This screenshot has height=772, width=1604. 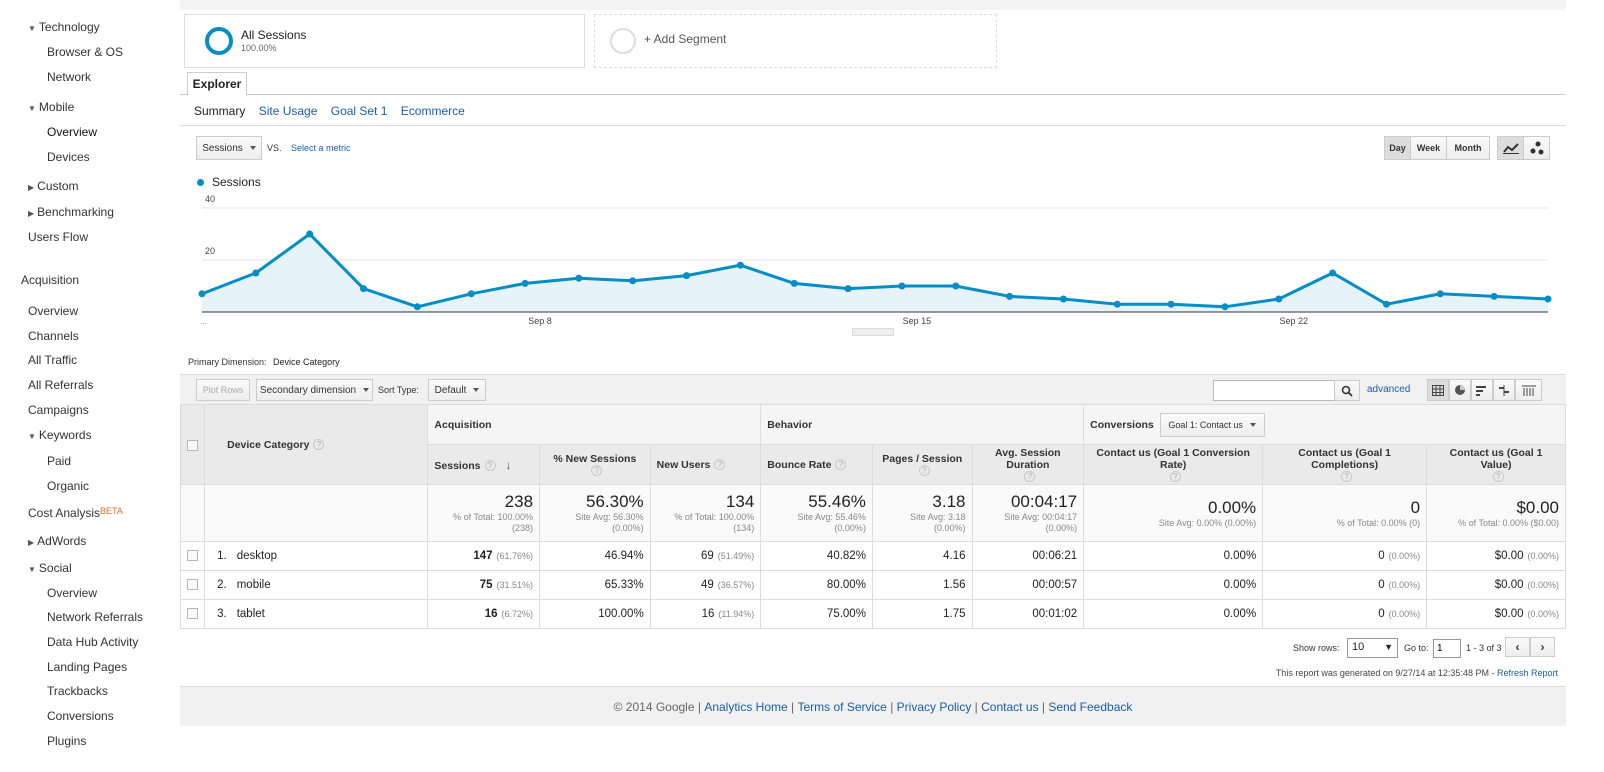 I want to click on go-to-input, so click(x=1447, y=648).